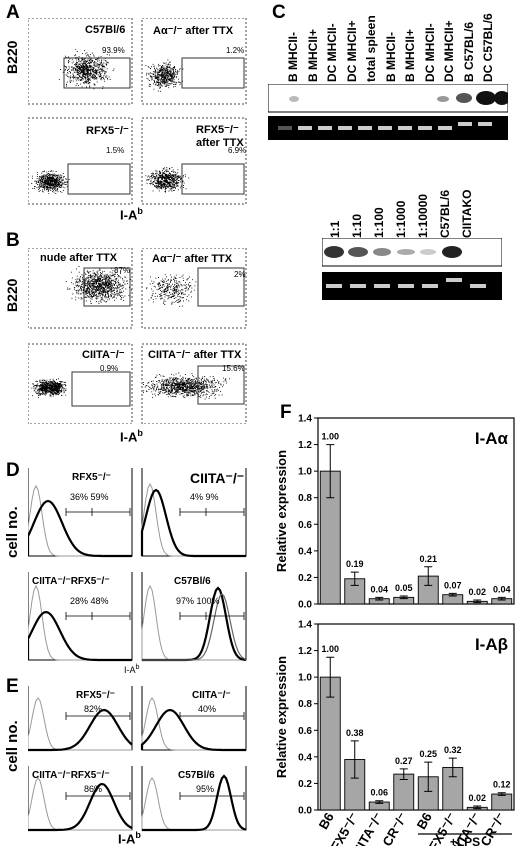  What do you see at coordinates (305, 651) in the screenshot?
I see `y-tick-label: 1.2` at bounding box center [305, 651].